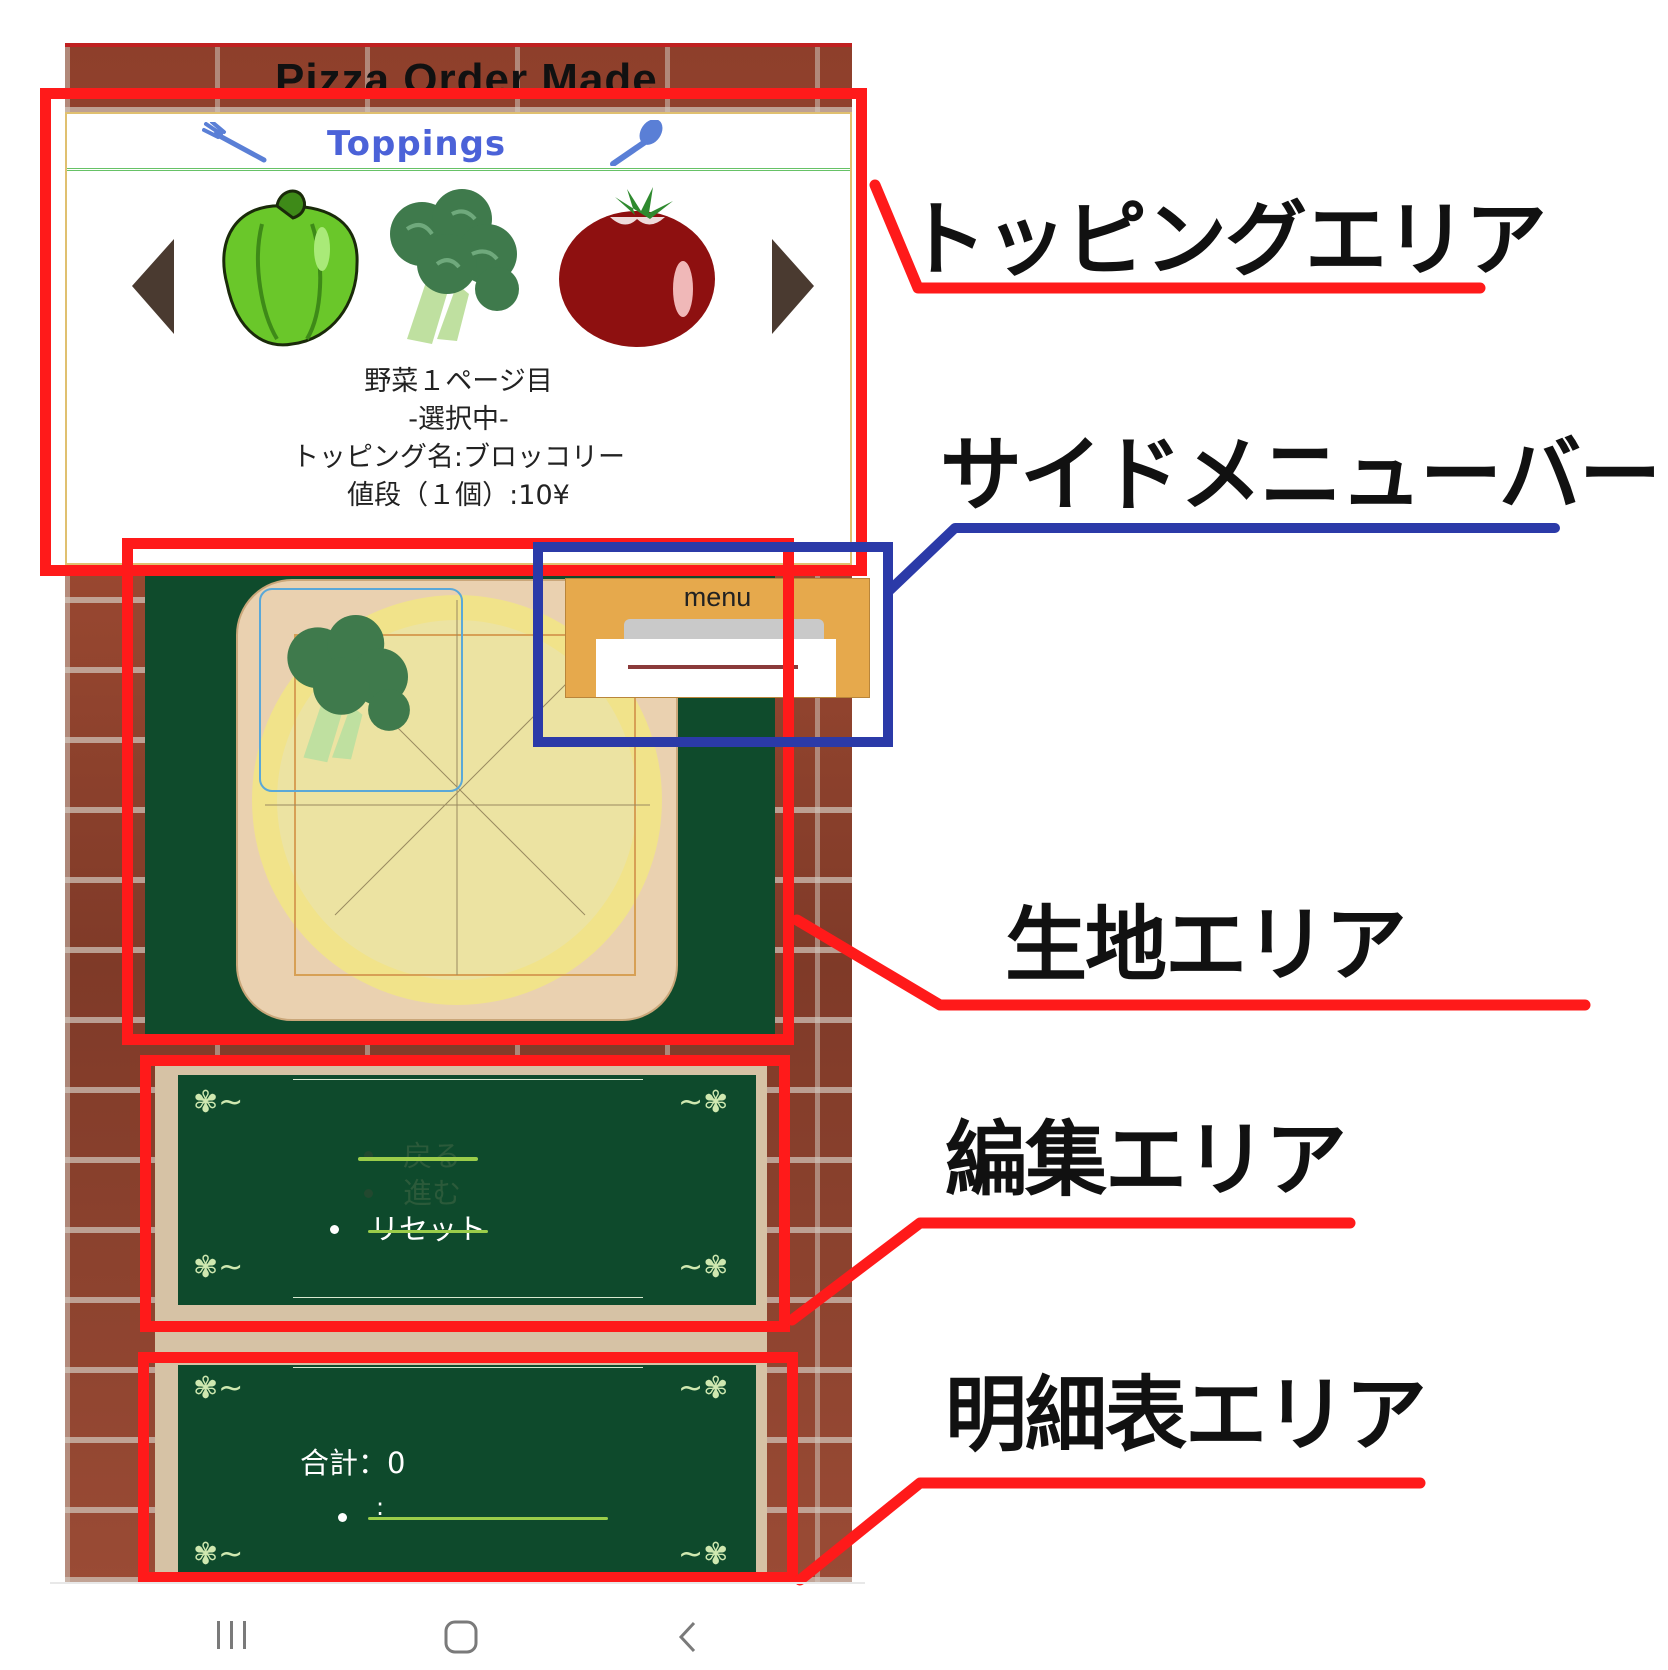 This screenshot has height=1670, width=1668. Describe the element at coordinates (467, 1472) in the screenshot. I see `summary-area: ✾~ ~✾ ✾~ ~✾ 合計：0 :` at that location.